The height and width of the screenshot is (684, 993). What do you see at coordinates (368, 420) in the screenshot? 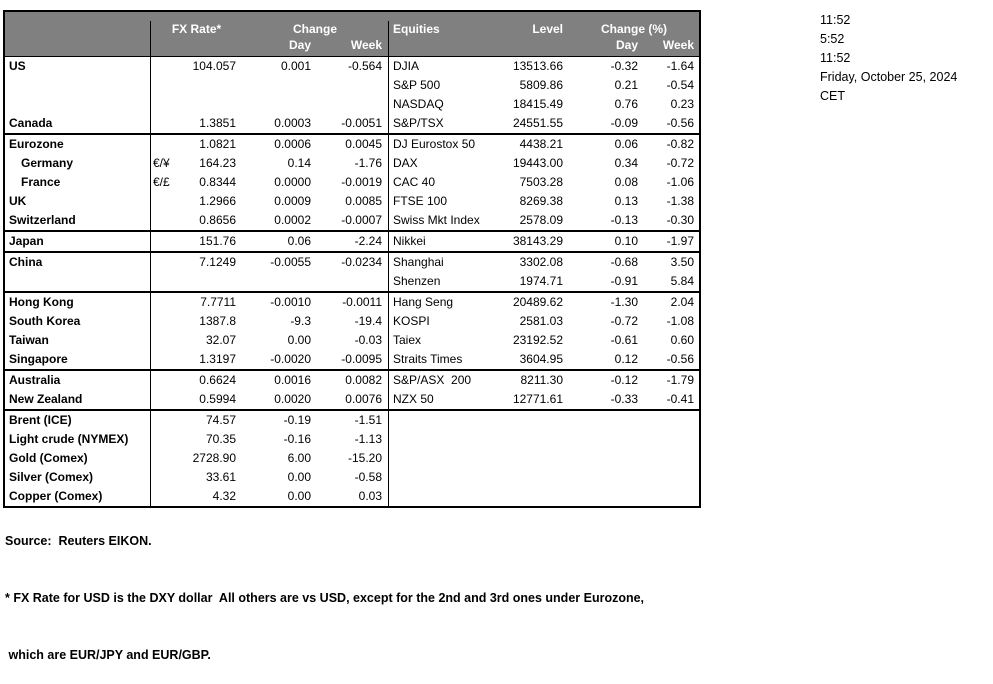
I see `fx-week-change-cell: -1.51` at bounding box center [368, 420].